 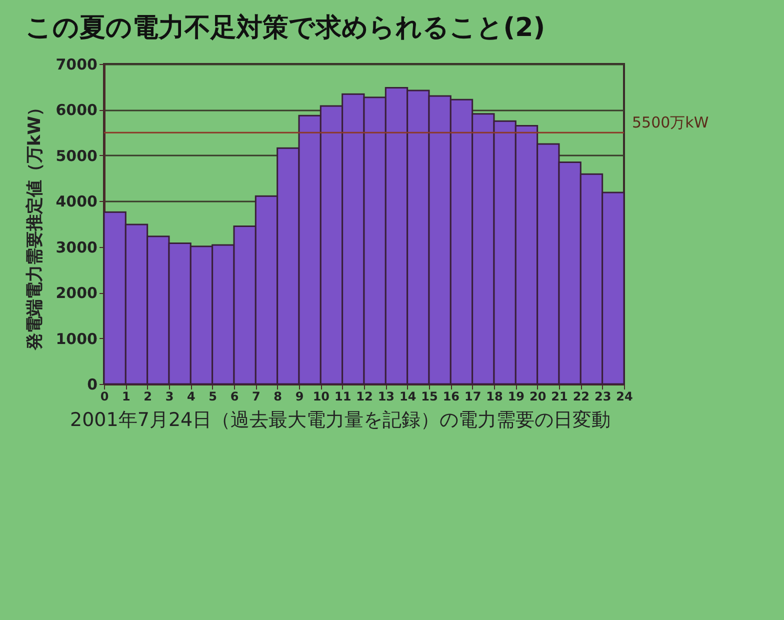 What do you see at coordinates (77, 293) in the screenshot?
I see `y-tick-label: 2000` at bounding box center [77, 293].